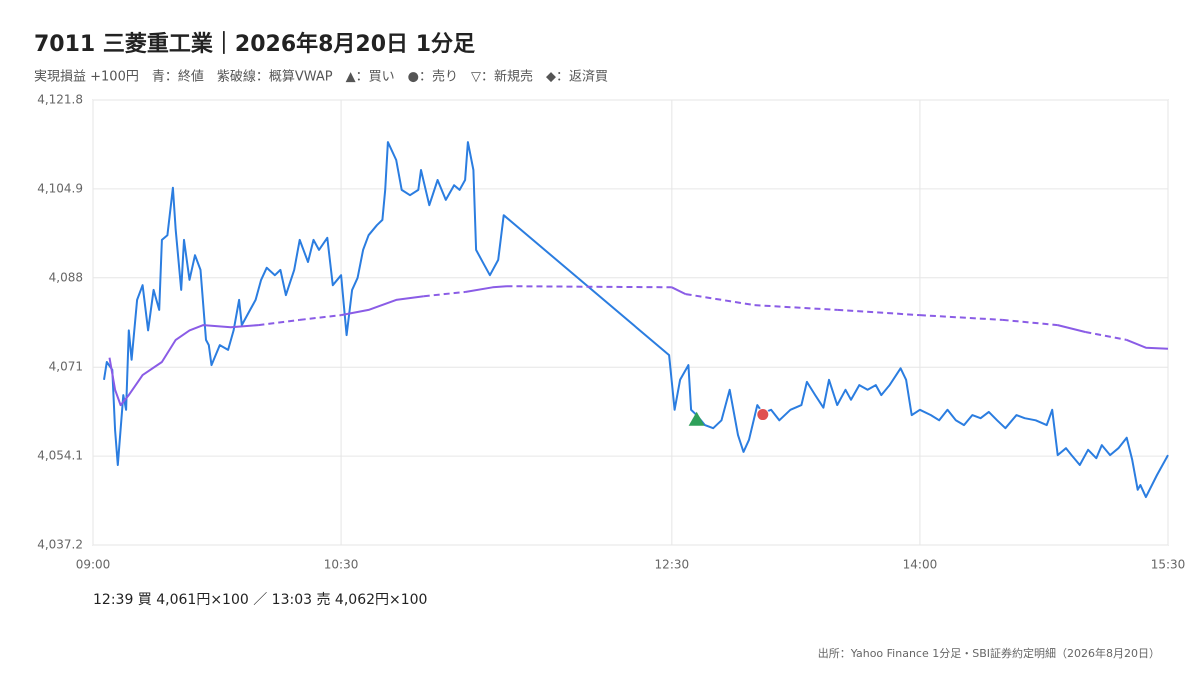 This screenshot has width=1200, height=680. Describe the element at coordinates (60, 188) in the screenshot. I see `y-tick-label: 4,104.9` at that location.